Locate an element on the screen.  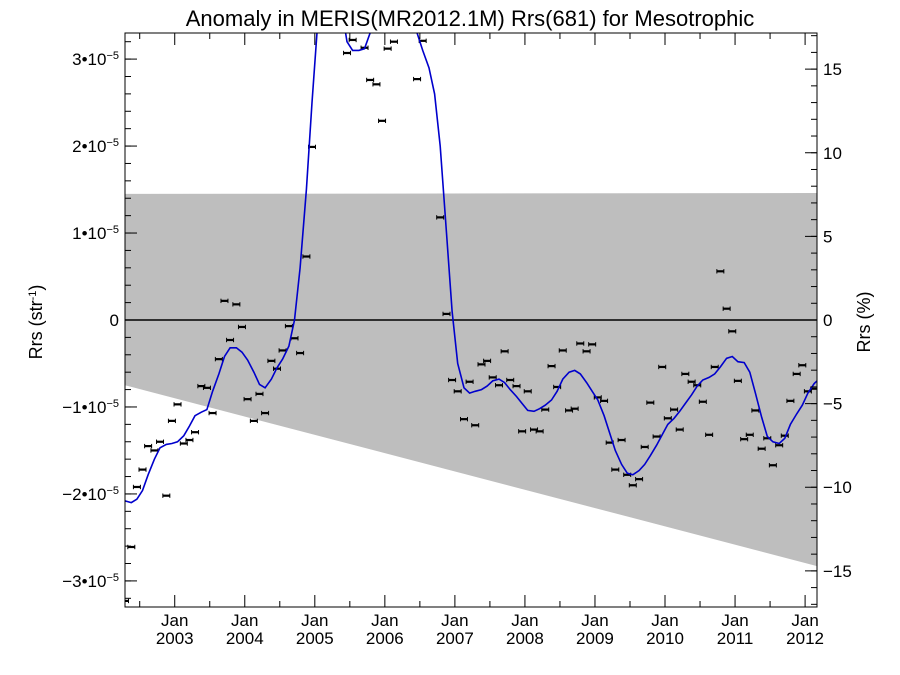
left-tick-label-mantissa: −3•10 is located at coordinates (84, 581).